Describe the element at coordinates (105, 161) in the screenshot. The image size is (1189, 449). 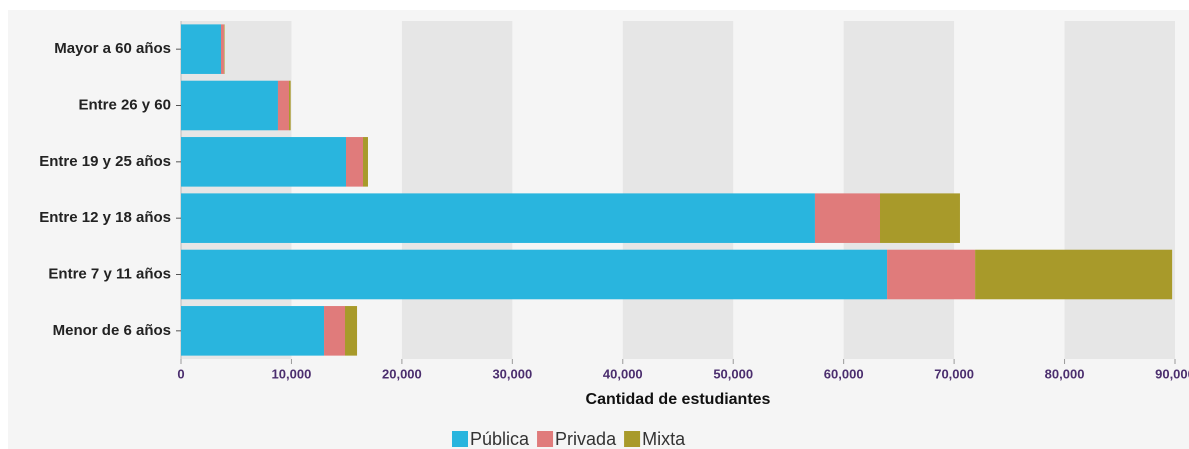
I see `y-tick-label: Entre 19 y 25 años` at that location.